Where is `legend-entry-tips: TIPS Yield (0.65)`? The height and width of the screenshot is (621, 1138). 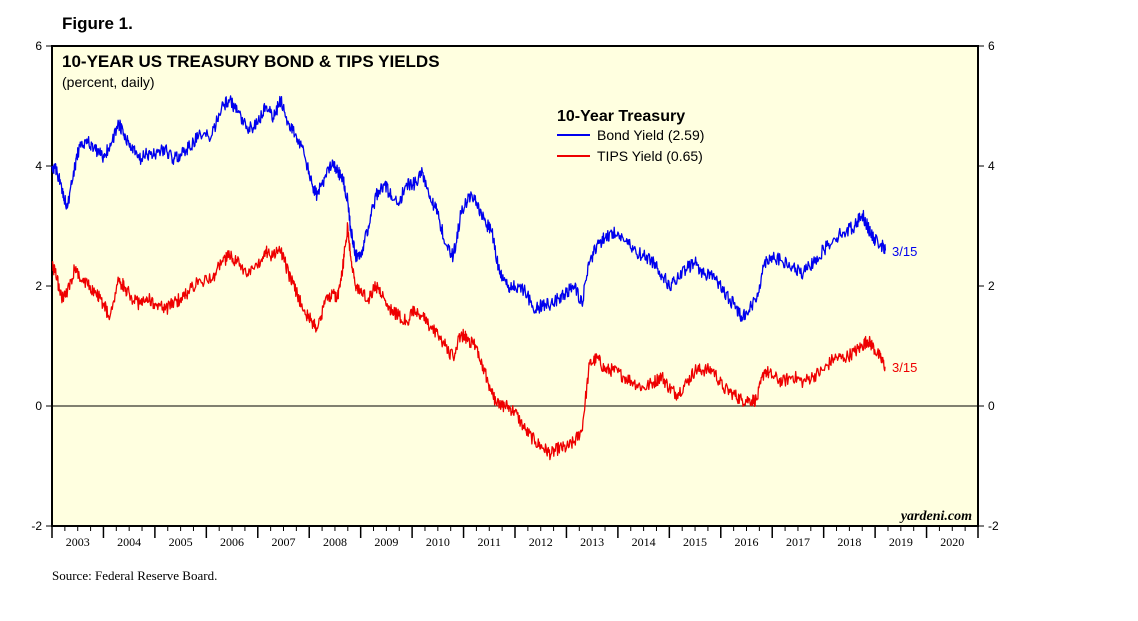 legend-entry-tips: TIPS Yield (0.65) is located at coordinates (650, 156).